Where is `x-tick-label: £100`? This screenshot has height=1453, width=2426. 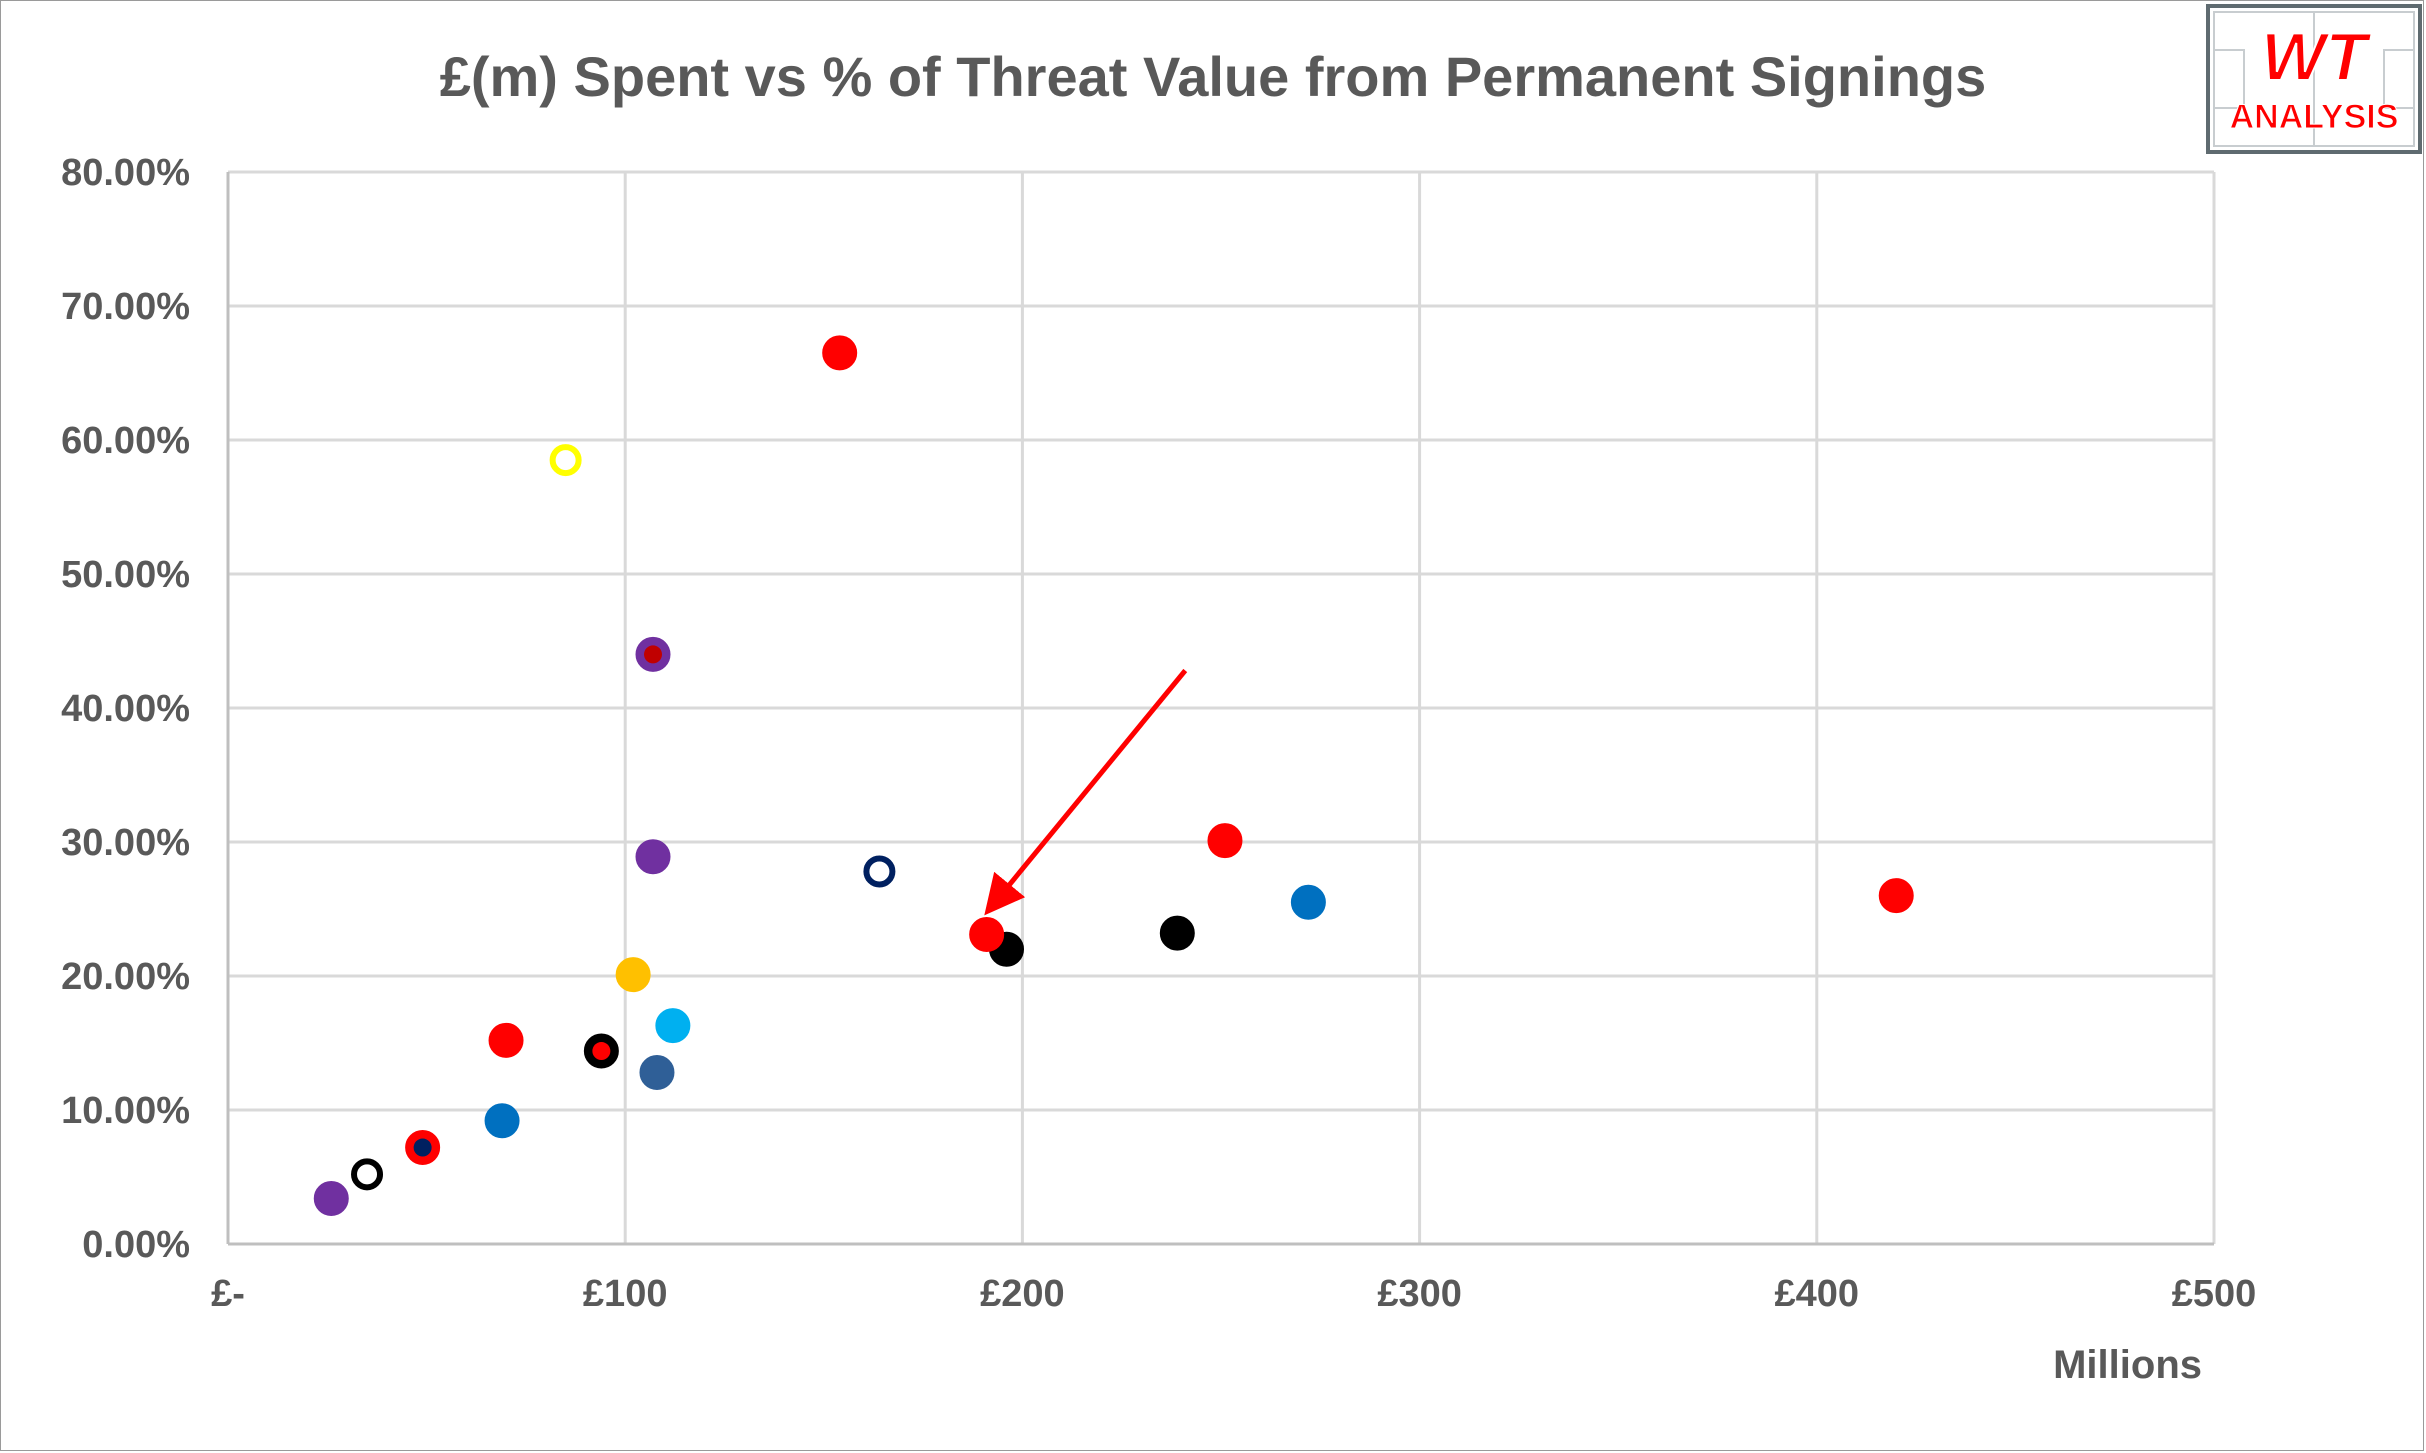 x-tick-label: £100 is located at coordinates (625, 1294).